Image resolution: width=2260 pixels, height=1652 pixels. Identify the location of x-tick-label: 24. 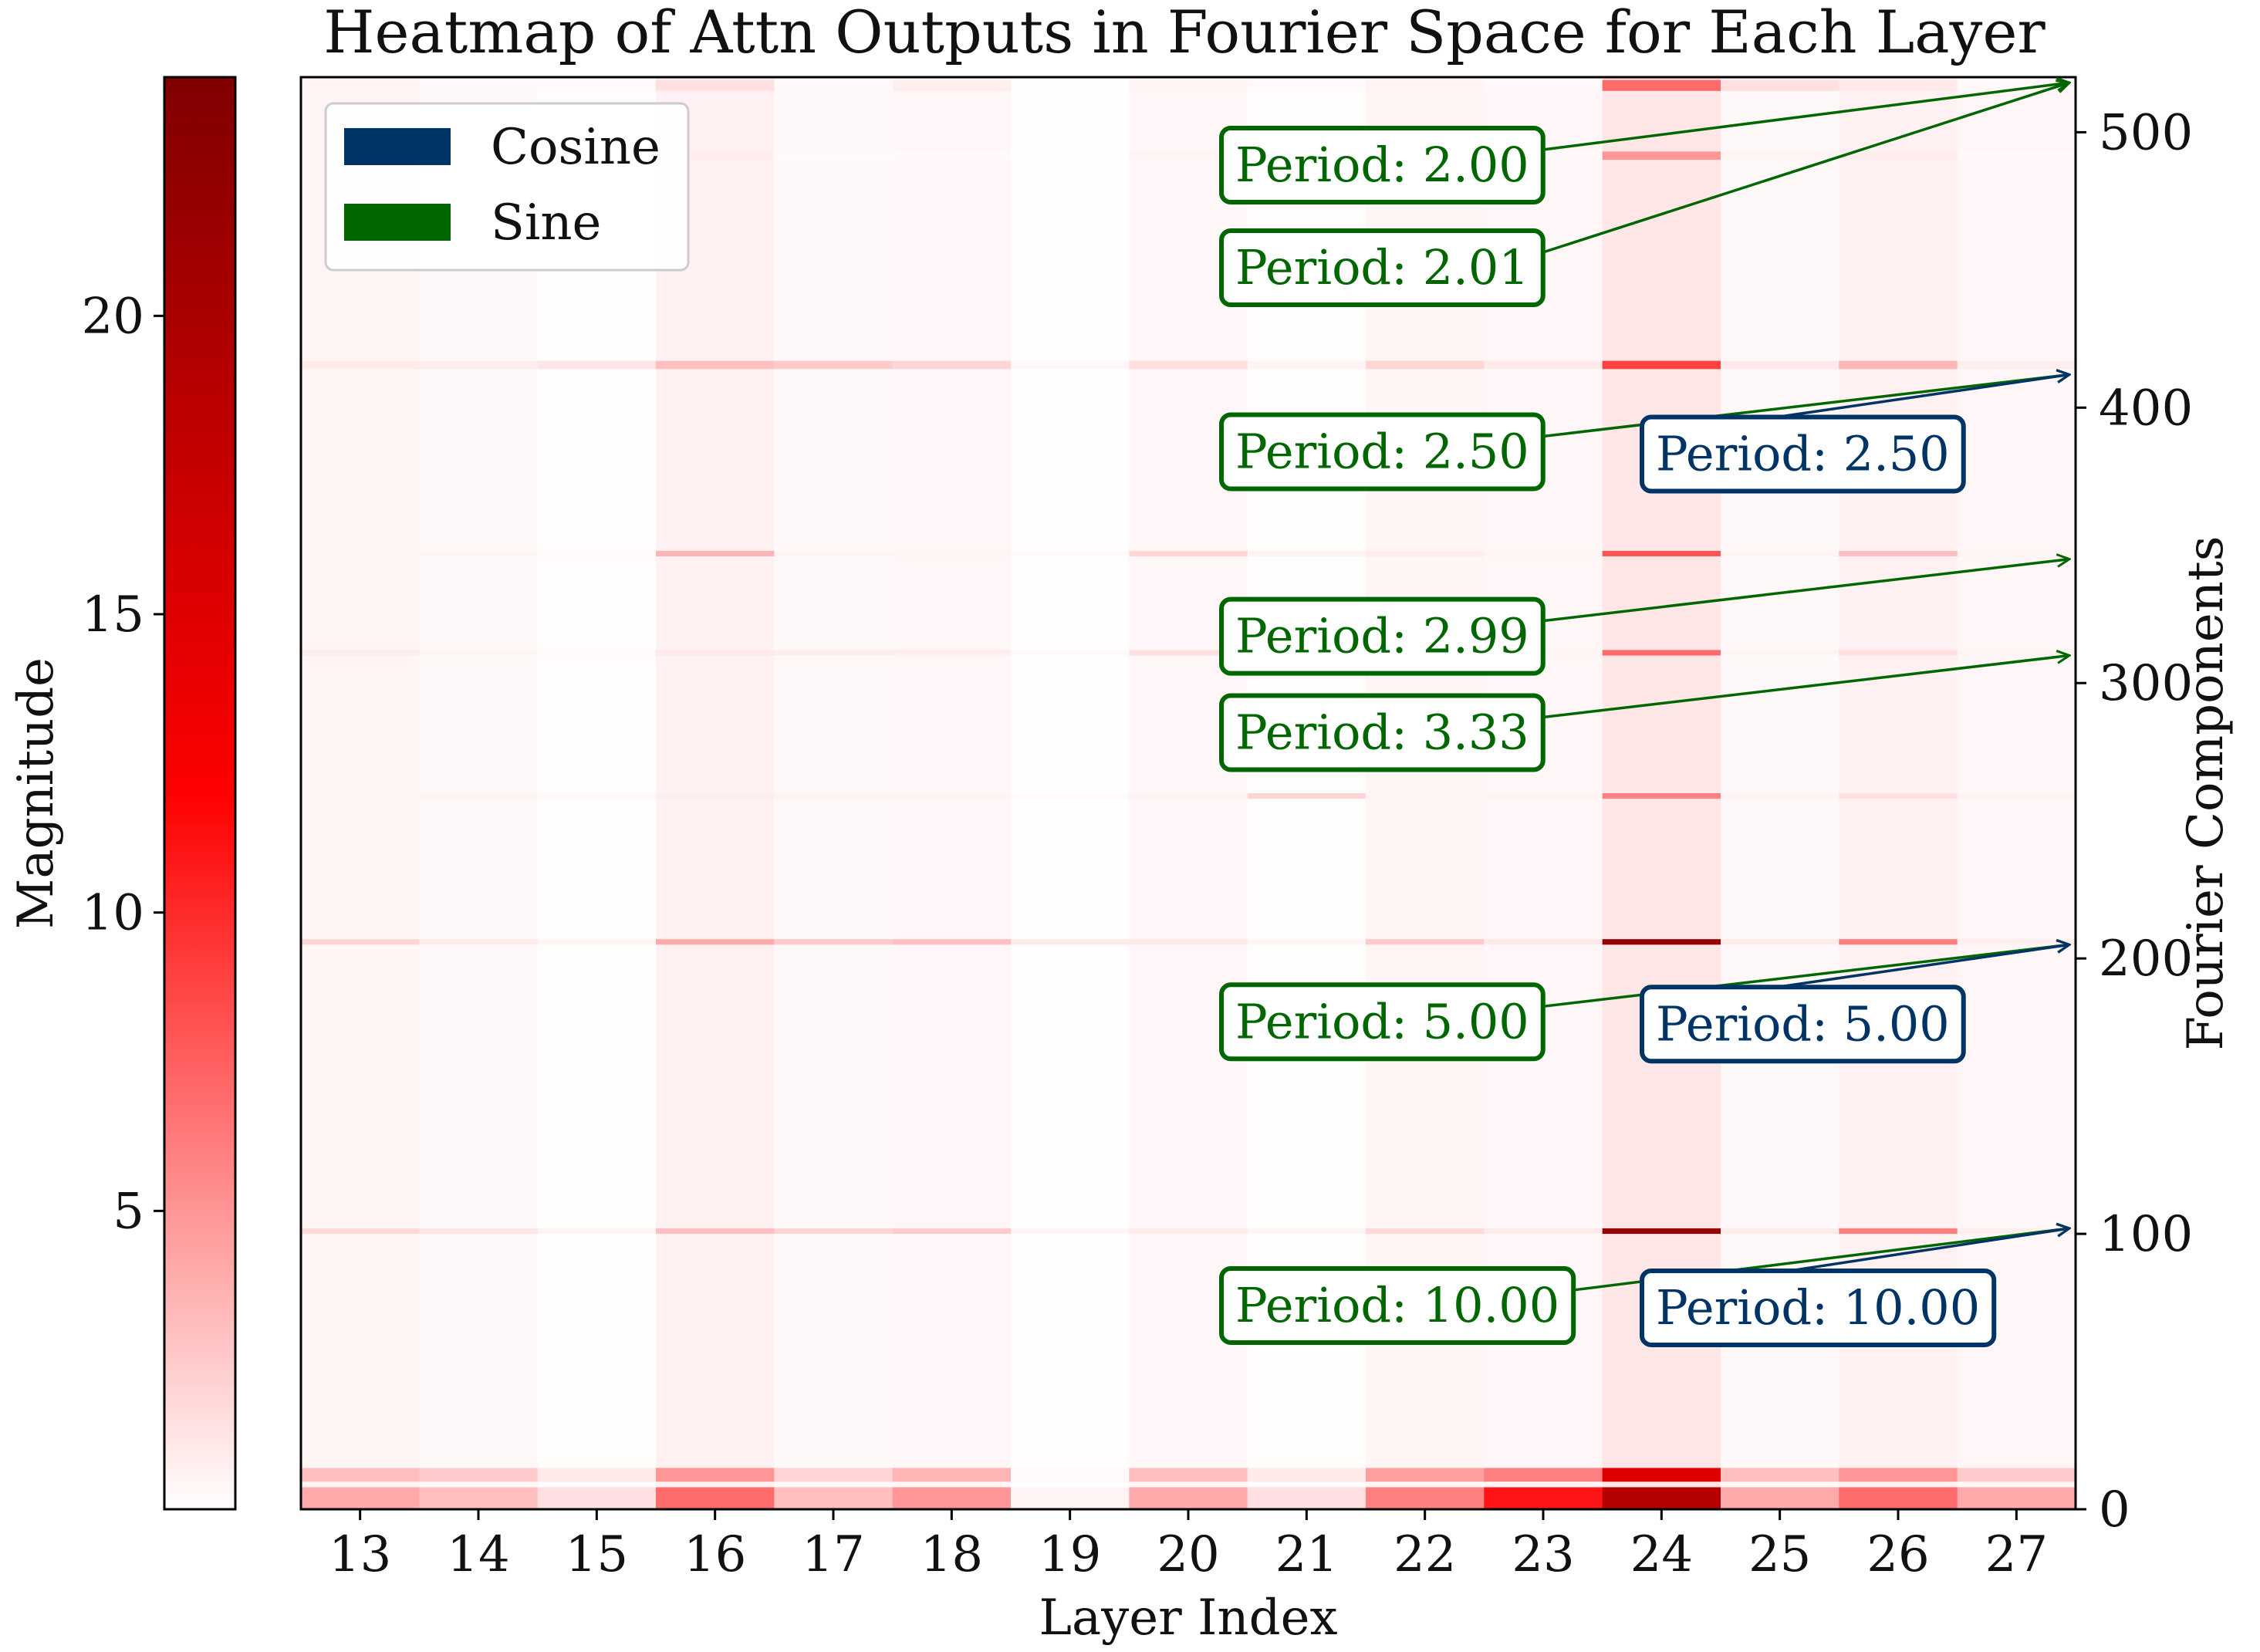
(1661, 1554).